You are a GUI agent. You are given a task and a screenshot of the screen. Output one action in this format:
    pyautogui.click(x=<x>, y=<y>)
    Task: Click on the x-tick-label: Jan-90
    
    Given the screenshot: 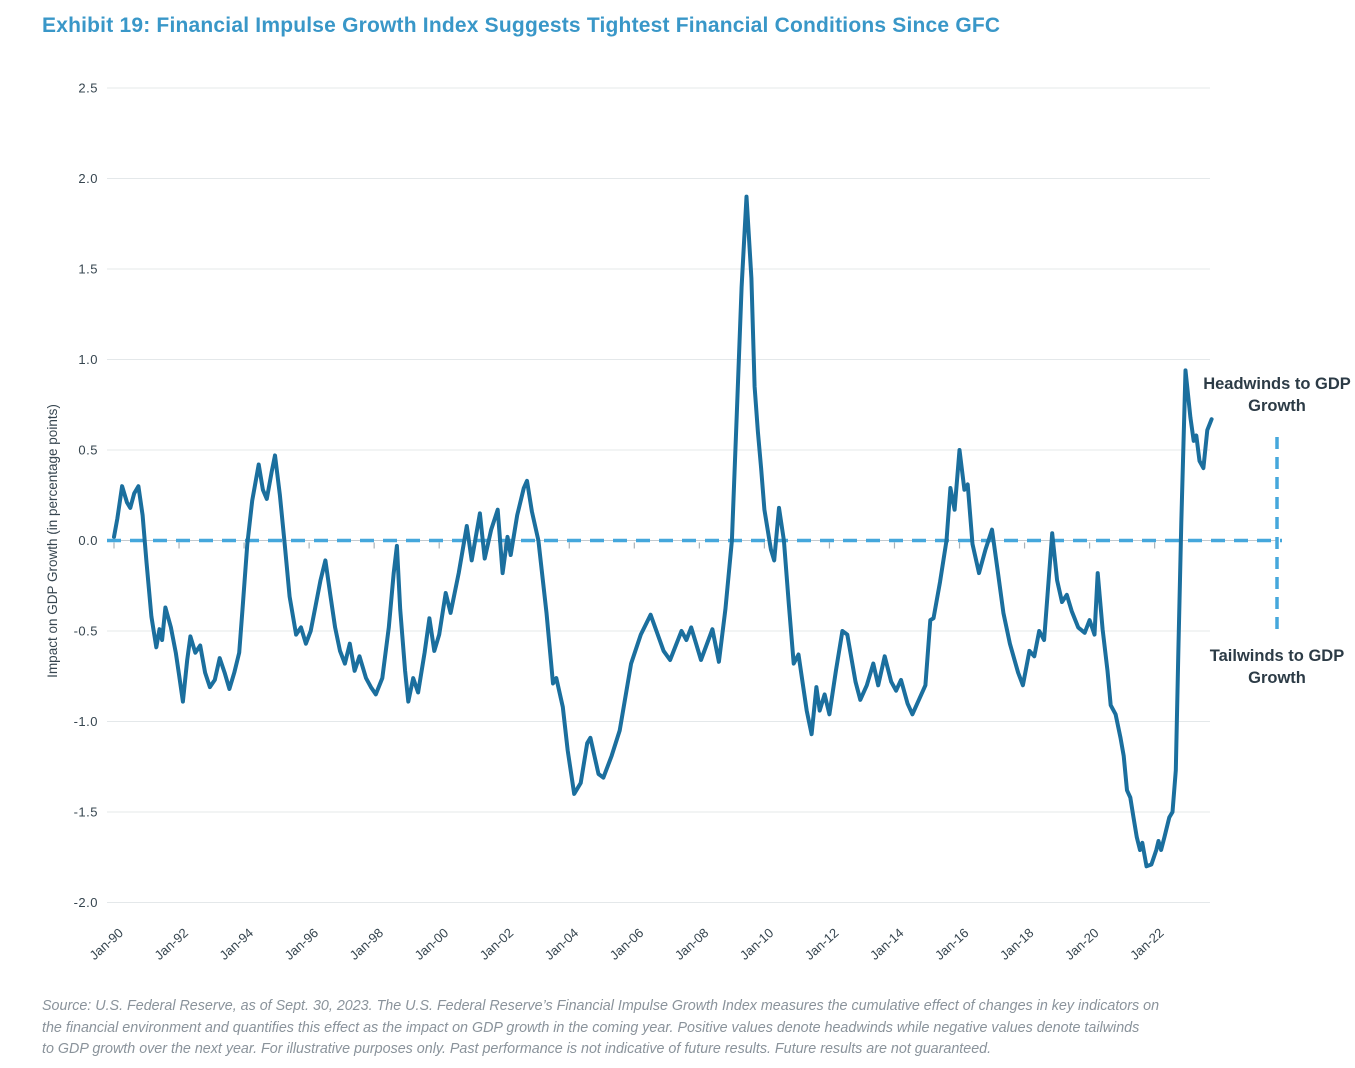 What is the action you would take?
    pyautogui.click(x=106, y=944)
    